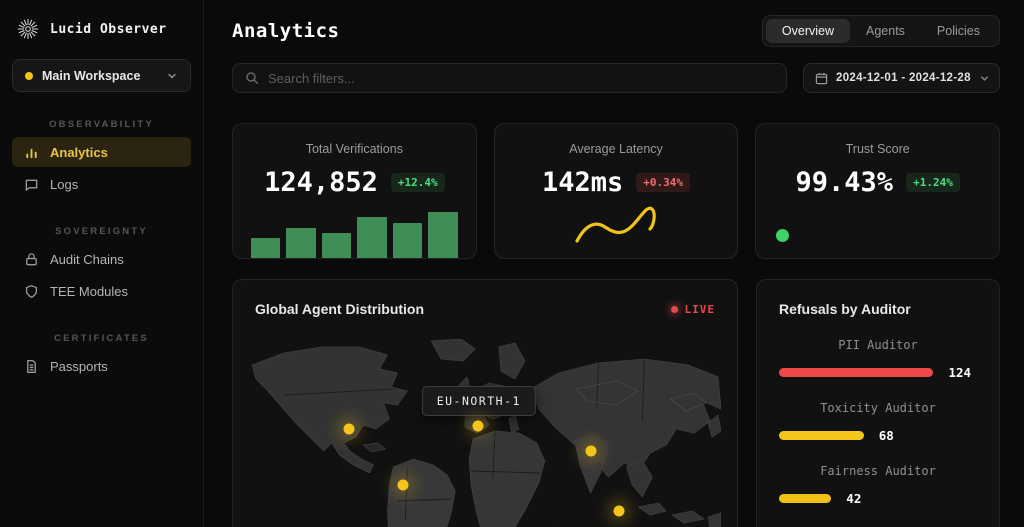  I want to click on live-label: LIVE, so click(699, 309).